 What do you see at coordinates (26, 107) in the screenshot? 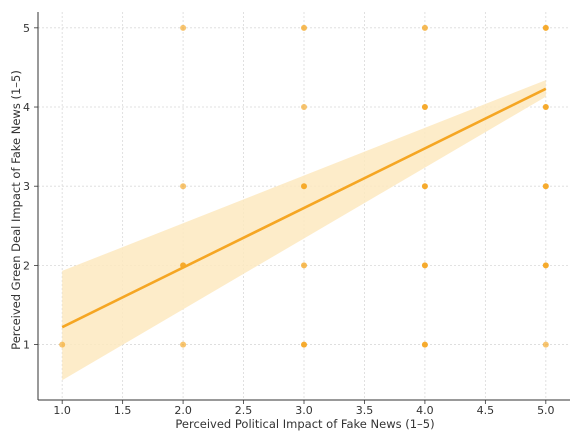
I see `y-tick-label: 4` at bounding box center [26, 107].